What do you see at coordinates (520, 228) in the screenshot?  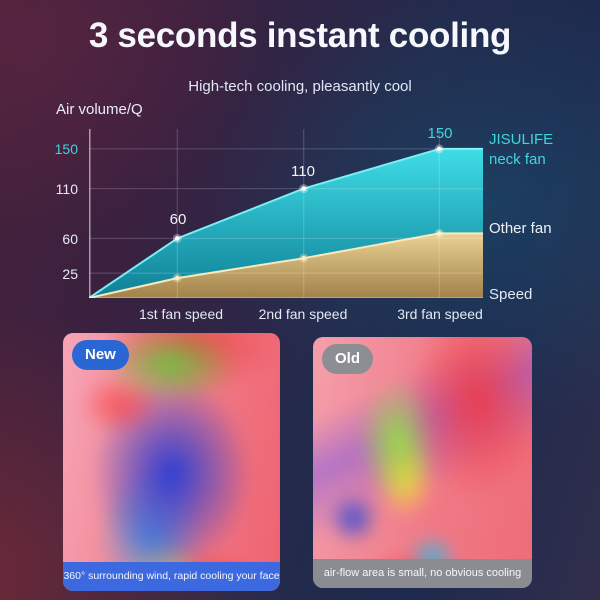 I see `legend-other-fan: Other fan` at bounding box center [520, 228].